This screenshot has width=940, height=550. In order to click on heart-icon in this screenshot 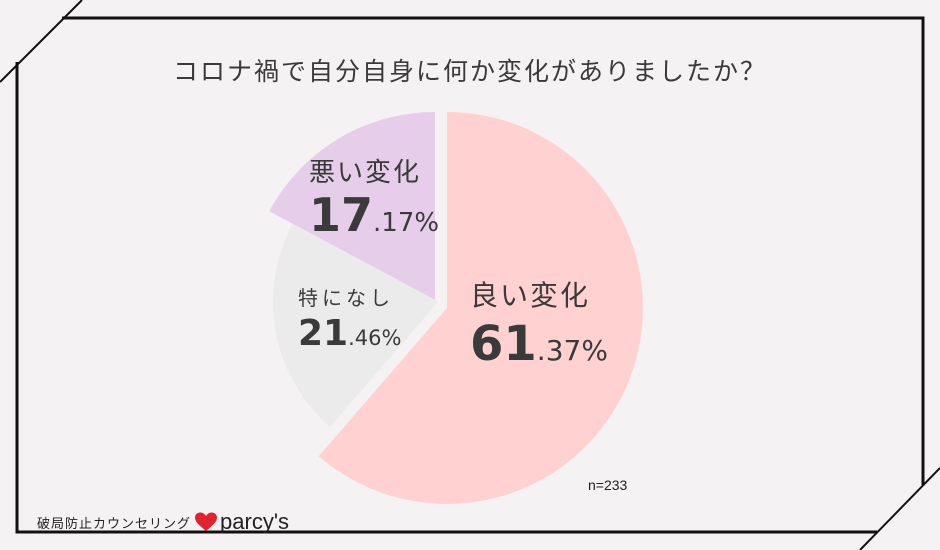, I will do `click(206, 521)`.